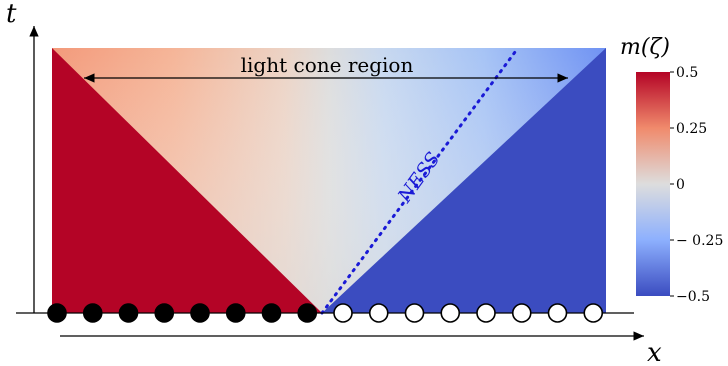  I want to click on colorbar-tick-label: 0.25, so click(691, 129).